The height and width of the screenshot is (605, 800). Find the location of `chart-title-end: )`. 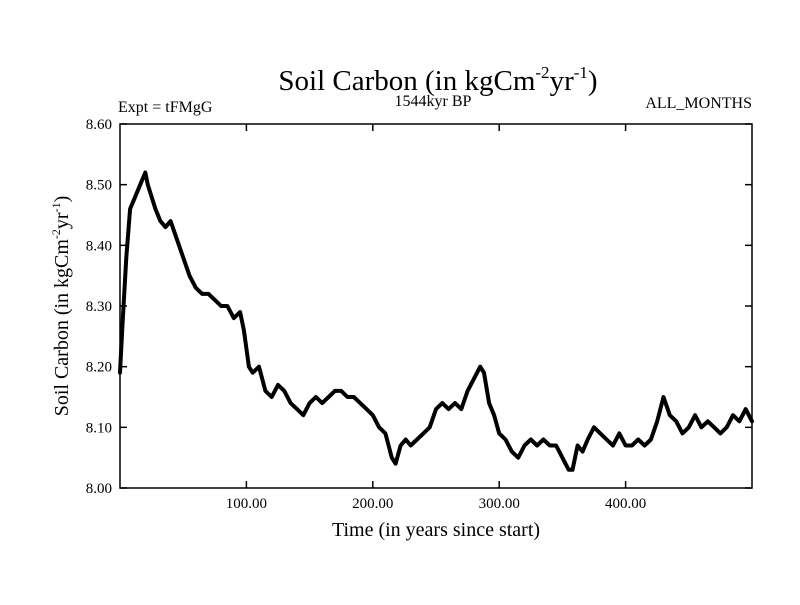

chart-title-end: ) is located at coordinates (593, 81).